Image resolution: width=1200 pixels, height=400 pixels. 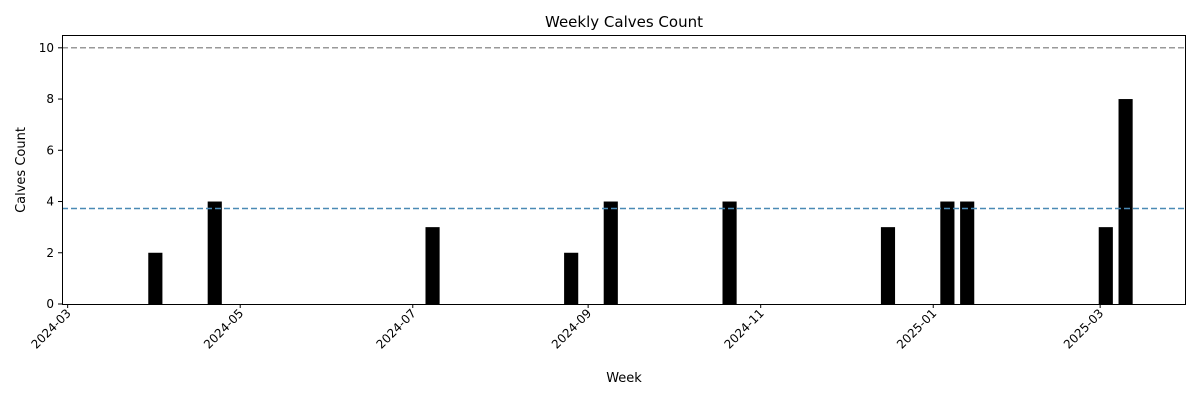 I want to click on x-tick-label: 2024-03, so click(x=50, y=328).